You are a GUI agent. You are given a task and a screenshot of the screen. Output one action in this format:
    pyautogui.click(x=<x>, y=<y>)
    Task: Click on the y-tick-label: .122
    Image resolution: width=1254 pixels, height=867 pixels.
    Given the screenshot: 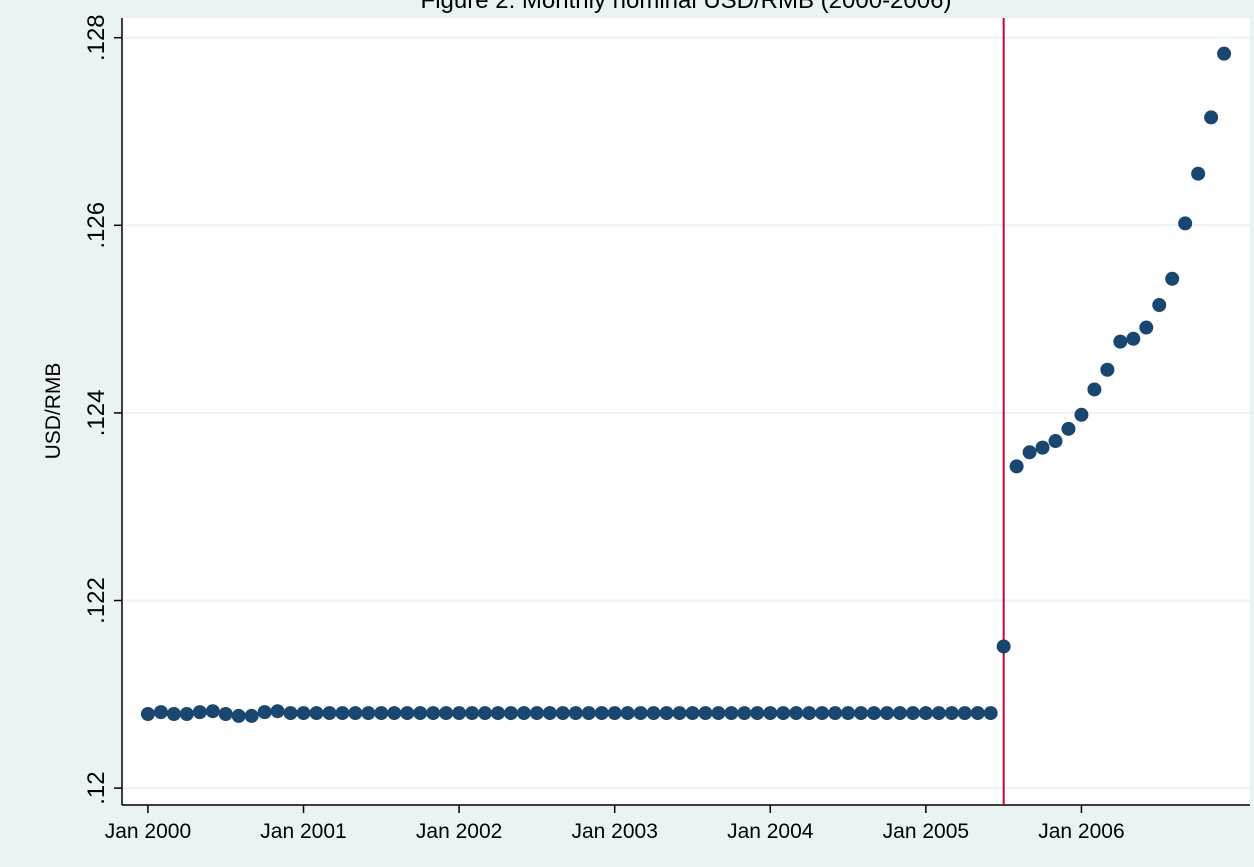 What is the action you would take?
    pyautogui.click(x=96, y=600)
    